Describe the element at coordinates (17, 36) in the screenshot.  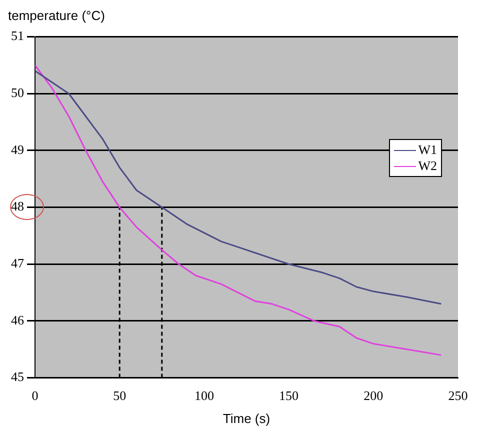
I see `y-tick-label: 51` at that location.